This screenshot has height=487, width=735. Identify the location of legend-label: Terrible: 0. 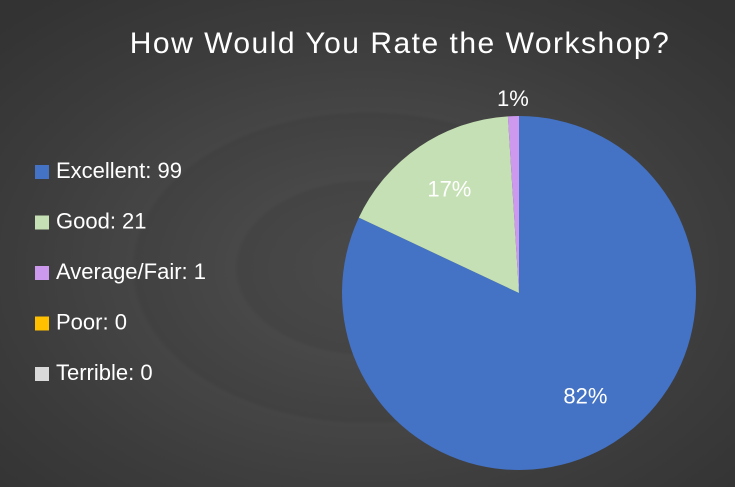
(104, 372).